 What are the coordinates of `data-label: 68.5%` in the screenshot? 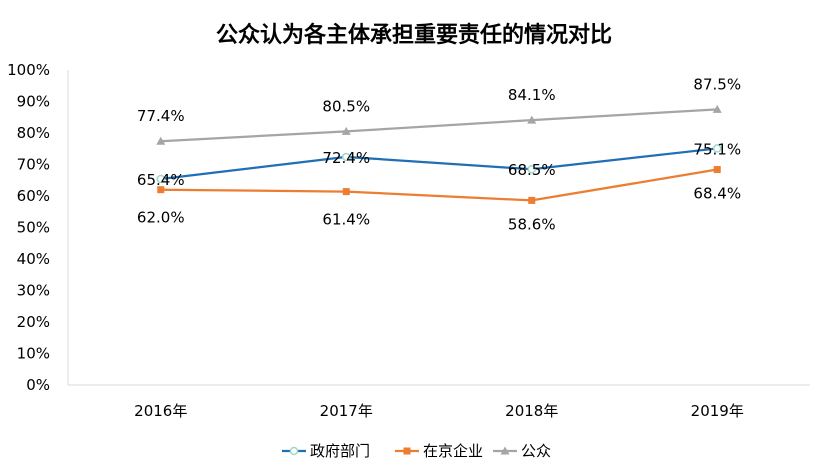 It's located at (532, 170).